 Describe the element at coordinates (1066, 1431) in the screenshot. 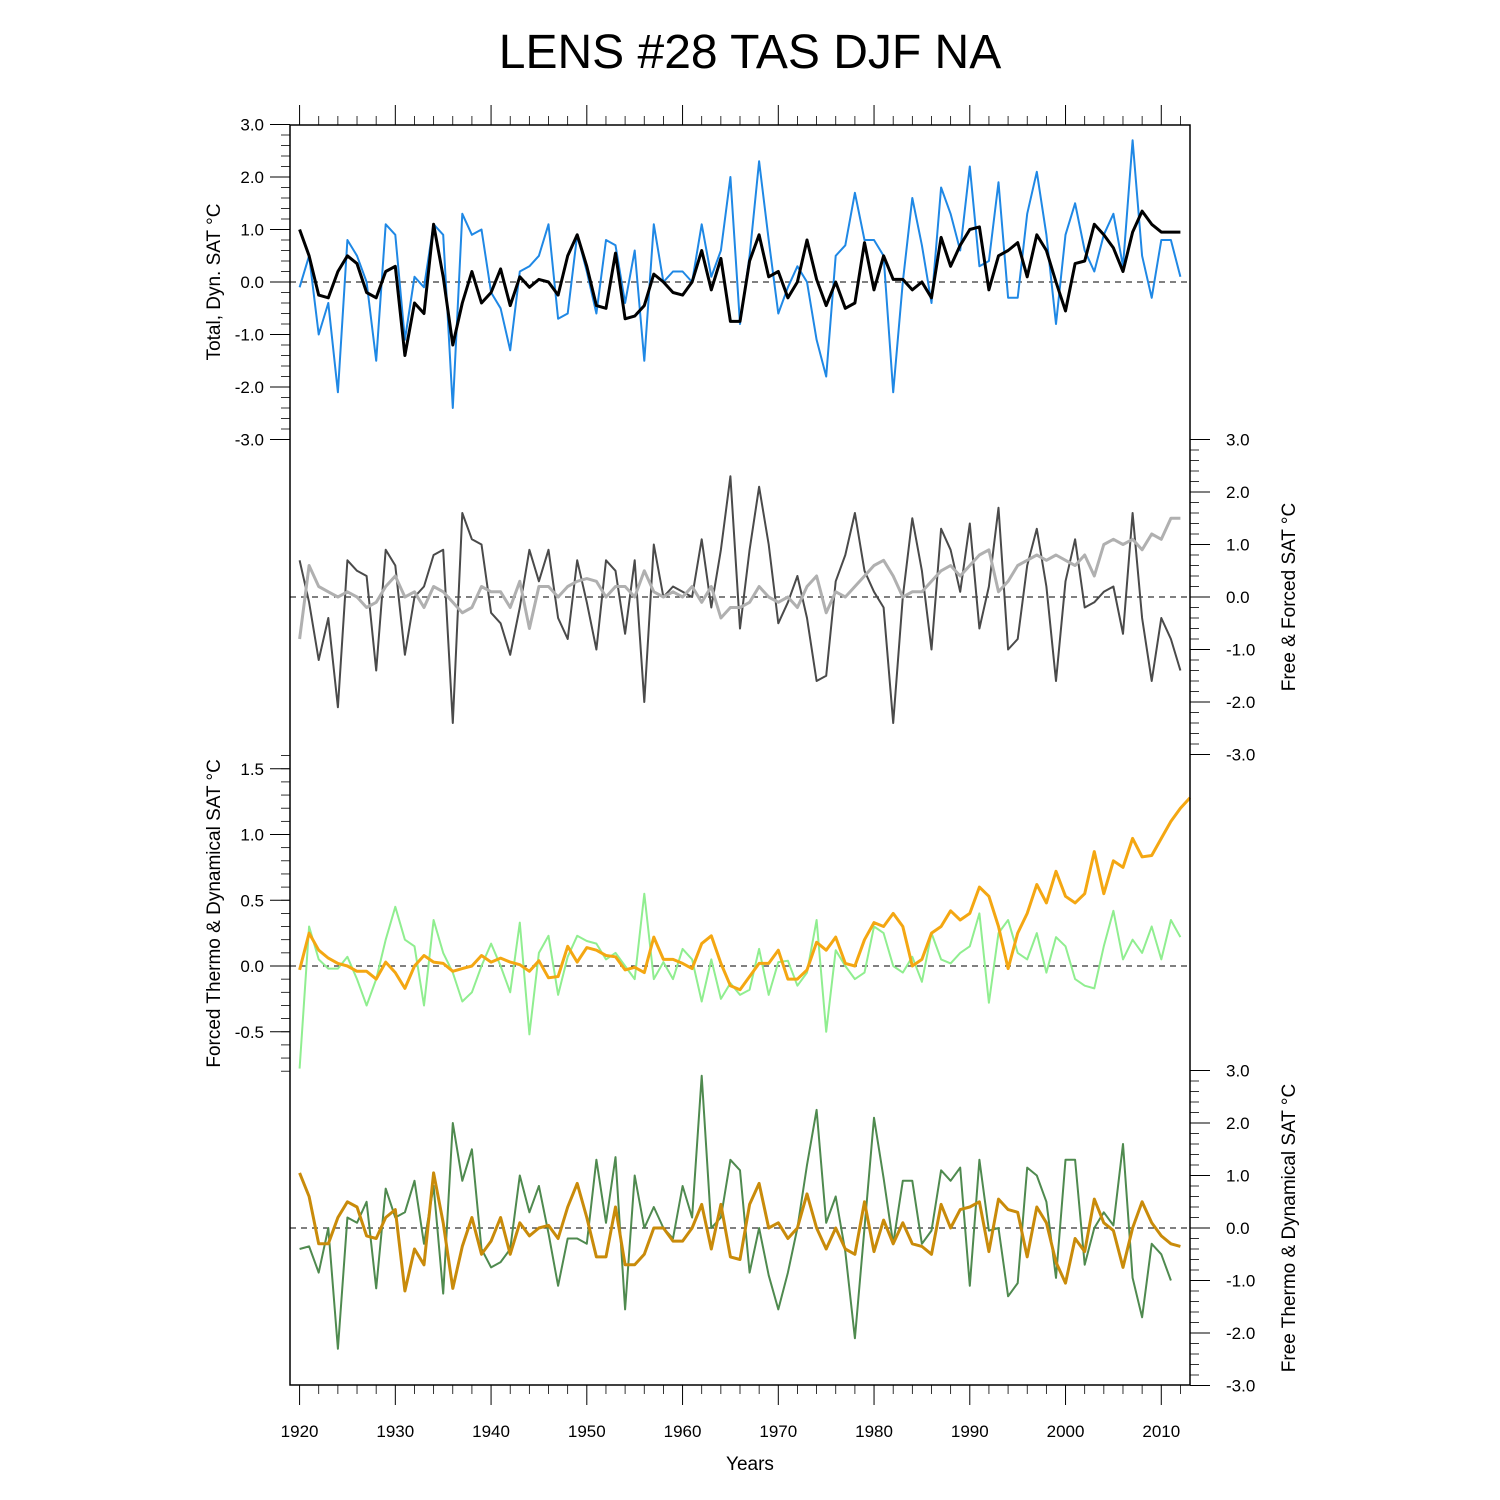

I see `x-tick-label-8: 2000` at that location.